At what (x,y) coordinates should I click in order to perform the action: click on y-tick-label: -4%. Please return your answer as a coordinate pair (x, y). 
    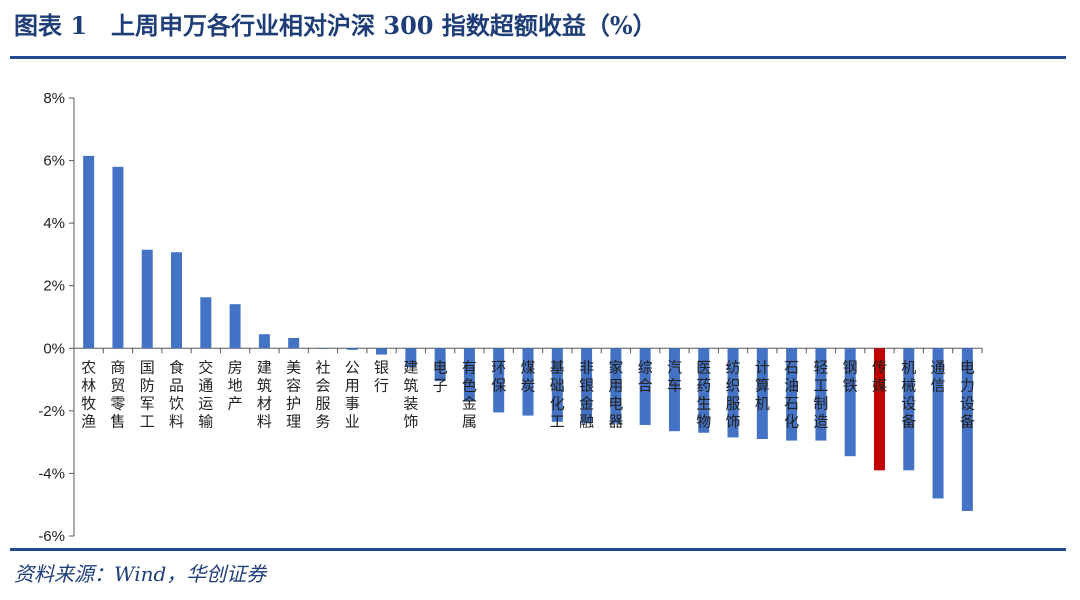
    Looking at the image, I should click on (51, 473).